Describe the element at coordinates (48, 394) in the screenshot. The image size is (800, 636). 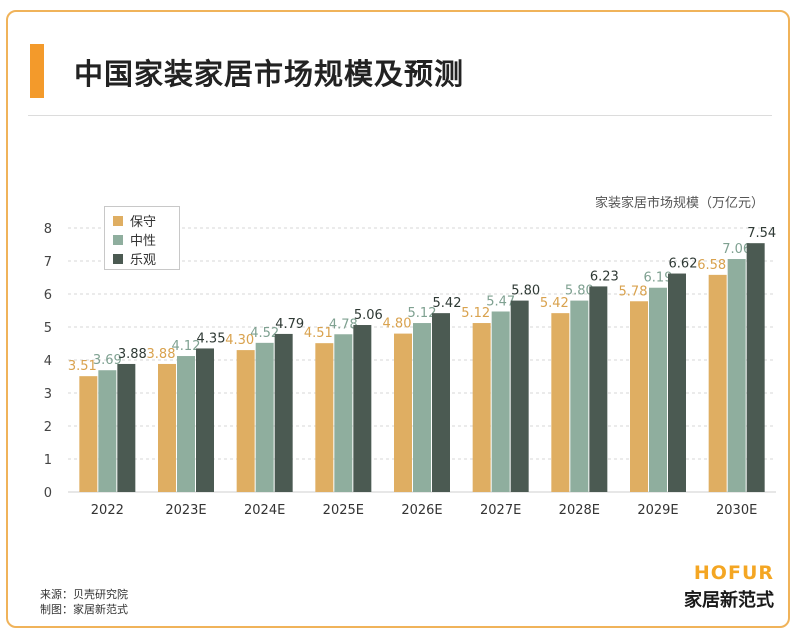
I see `y-tick-label: 3` at that location.